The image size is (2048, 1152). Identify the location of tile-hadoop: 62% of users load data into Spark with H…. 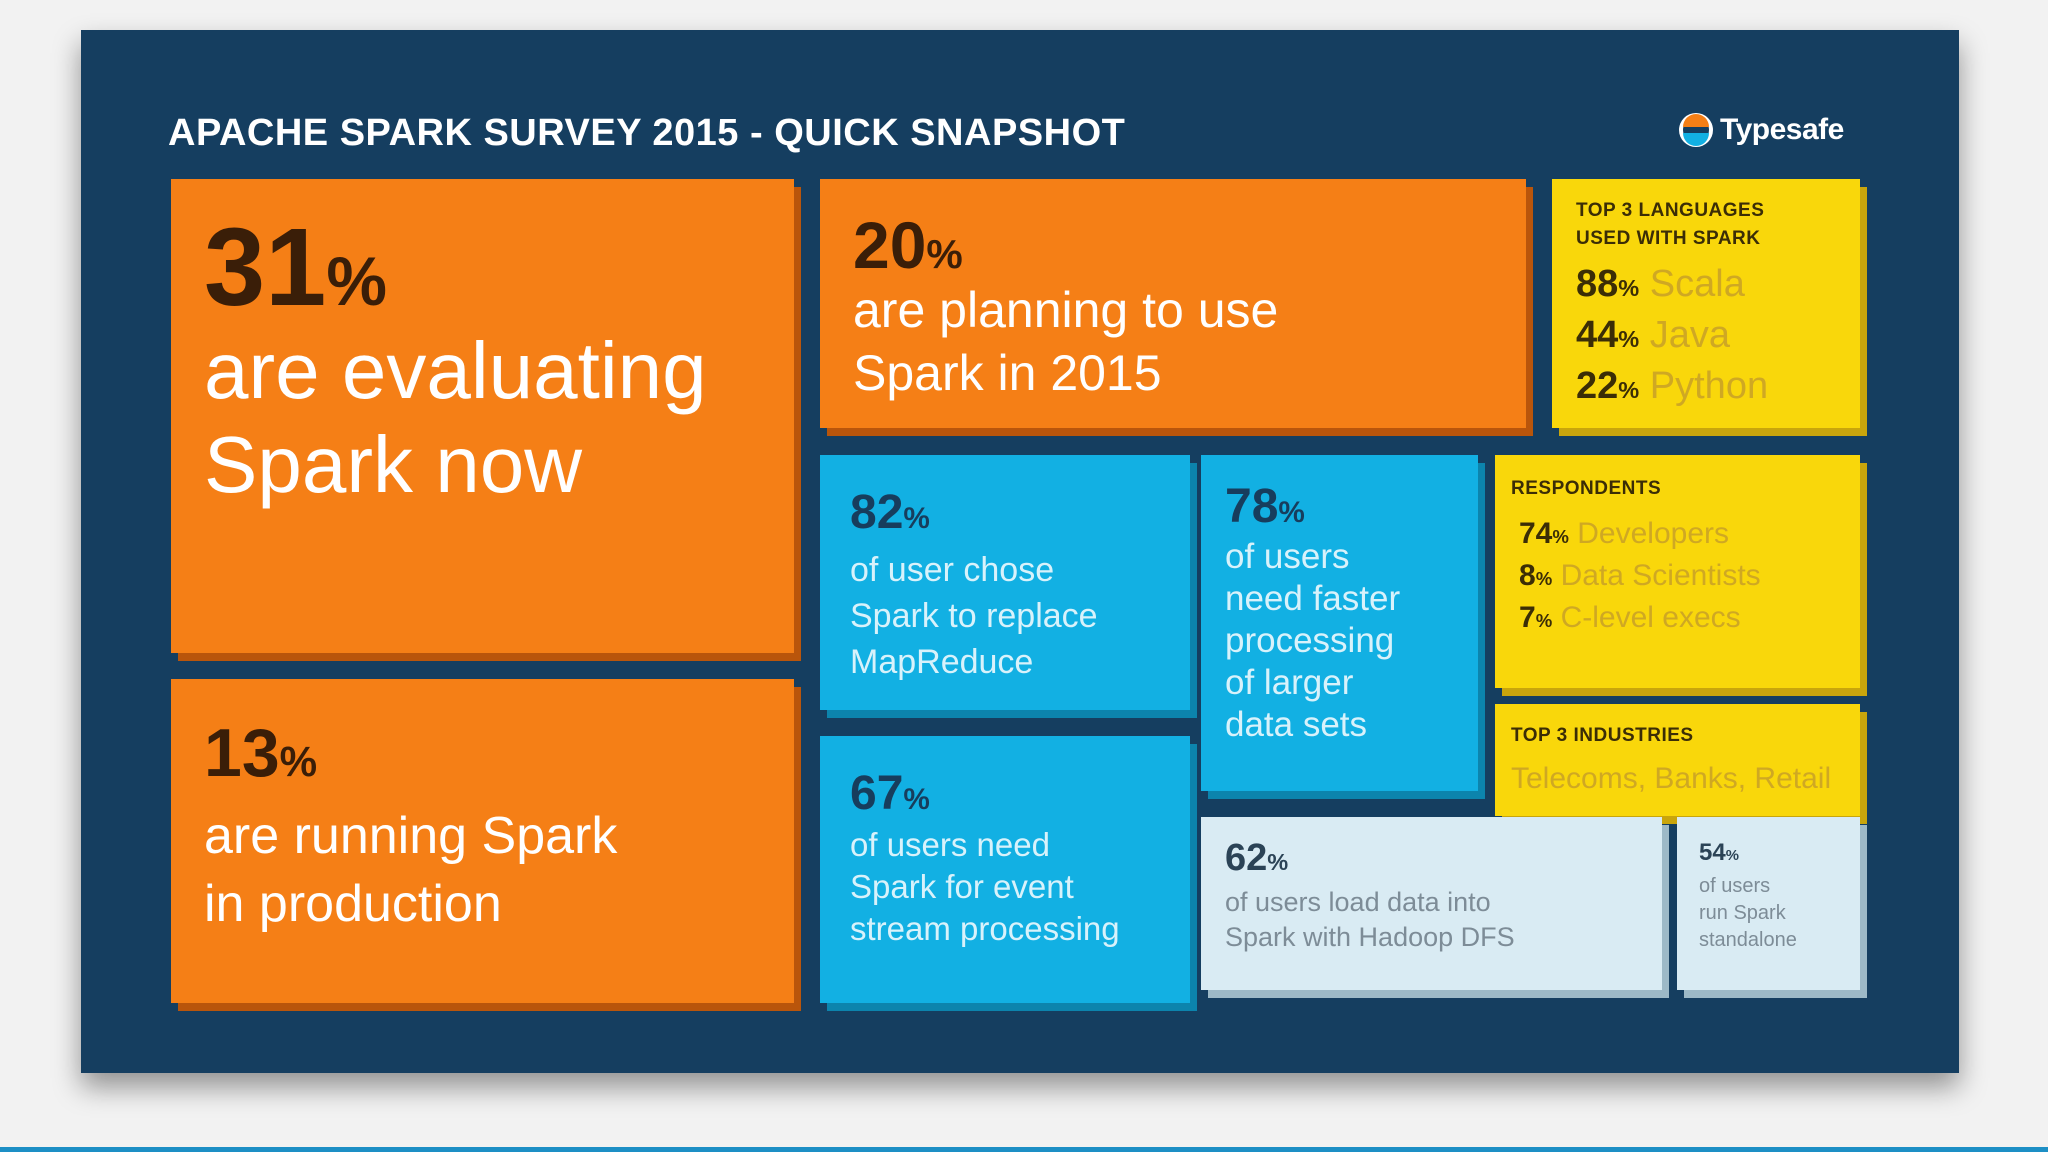
(1431, 903).